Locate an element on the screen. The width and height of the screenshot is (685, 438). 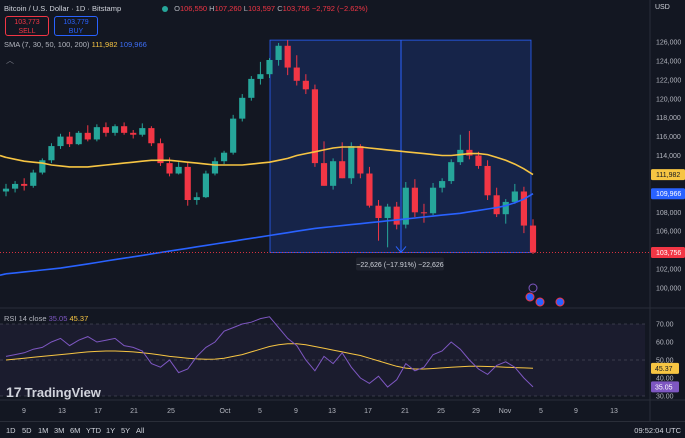
price-tick-label: 108,000 is located at coordinates (668, 213).